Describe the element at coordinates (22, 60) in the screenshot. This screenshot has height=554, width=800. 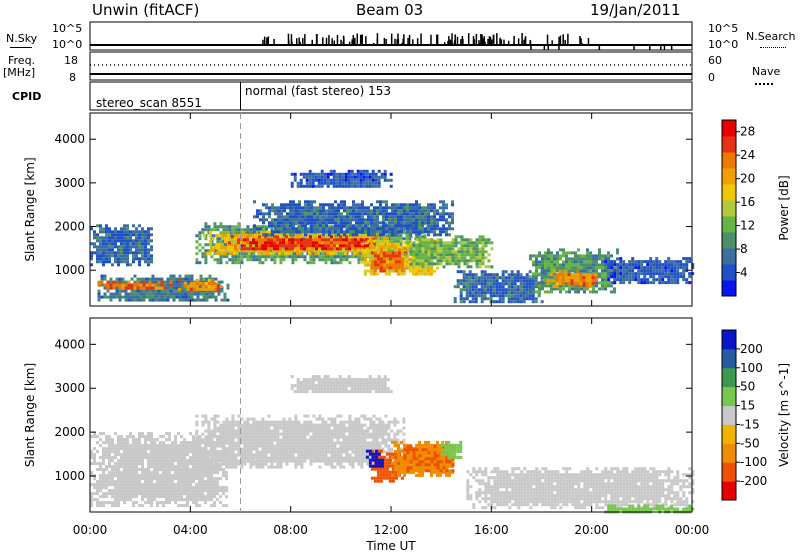
I see `freq-label: Freq.` at that location.